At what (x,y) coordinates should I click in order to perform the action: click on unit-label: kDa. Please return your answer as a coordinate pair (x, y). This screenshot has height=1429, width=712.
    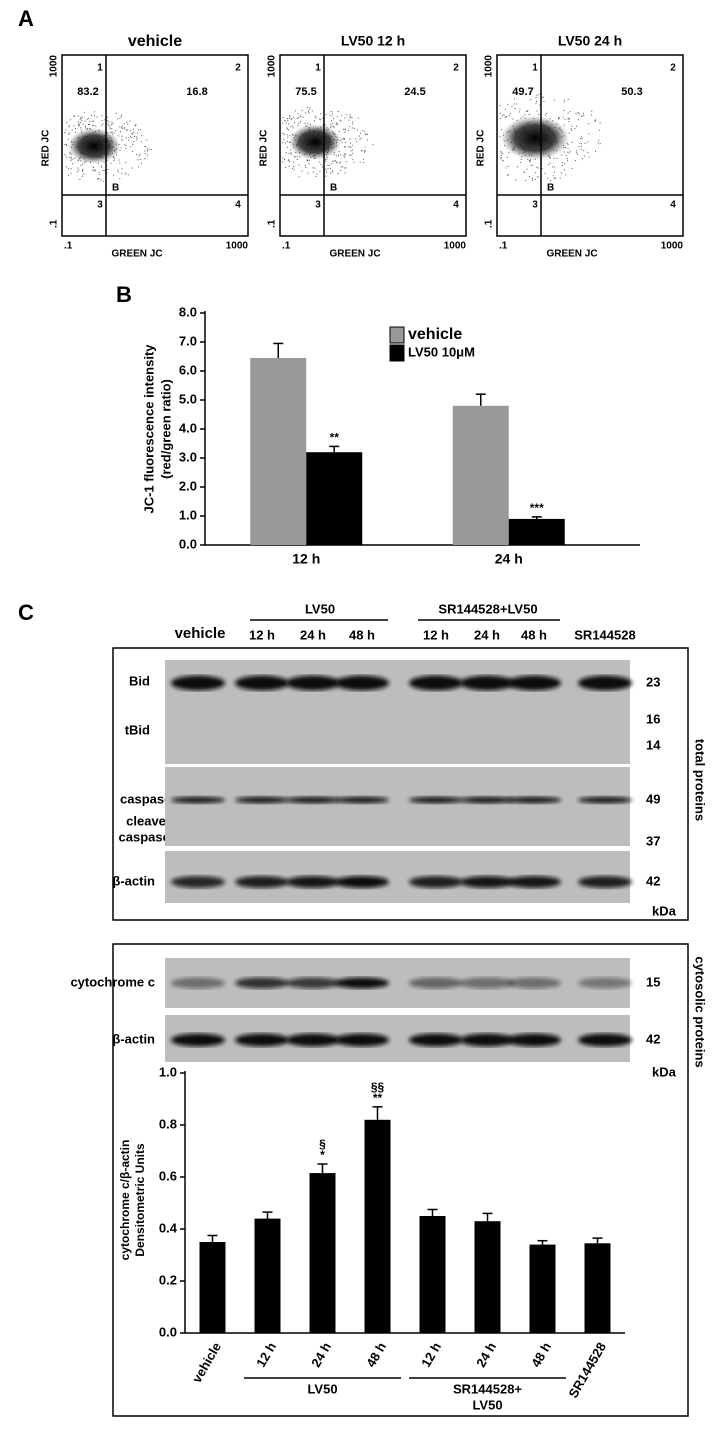
    Looking at the image, I should click on (664, 910).